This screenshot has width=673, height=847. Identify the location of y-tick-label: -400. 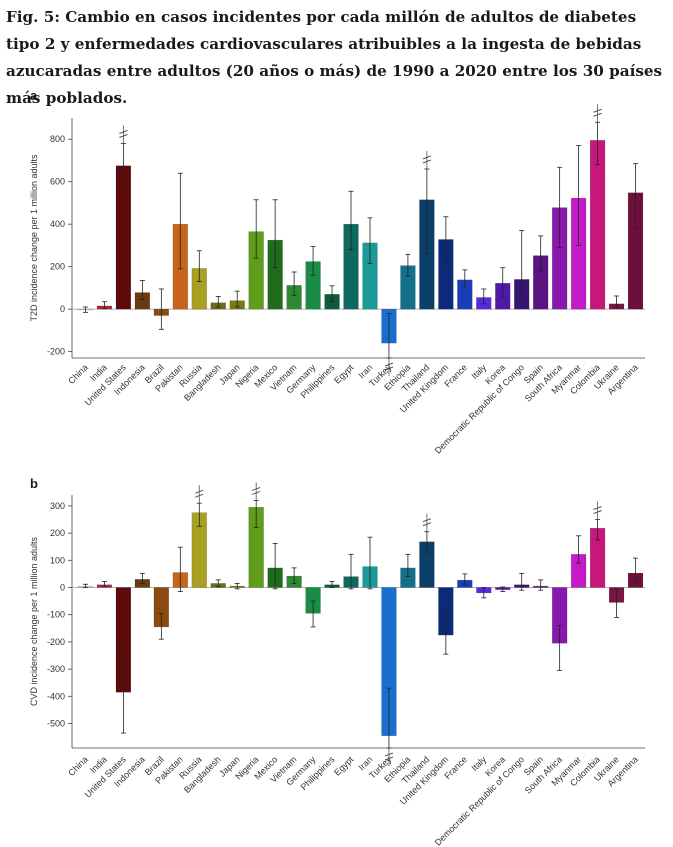
(56, 696).